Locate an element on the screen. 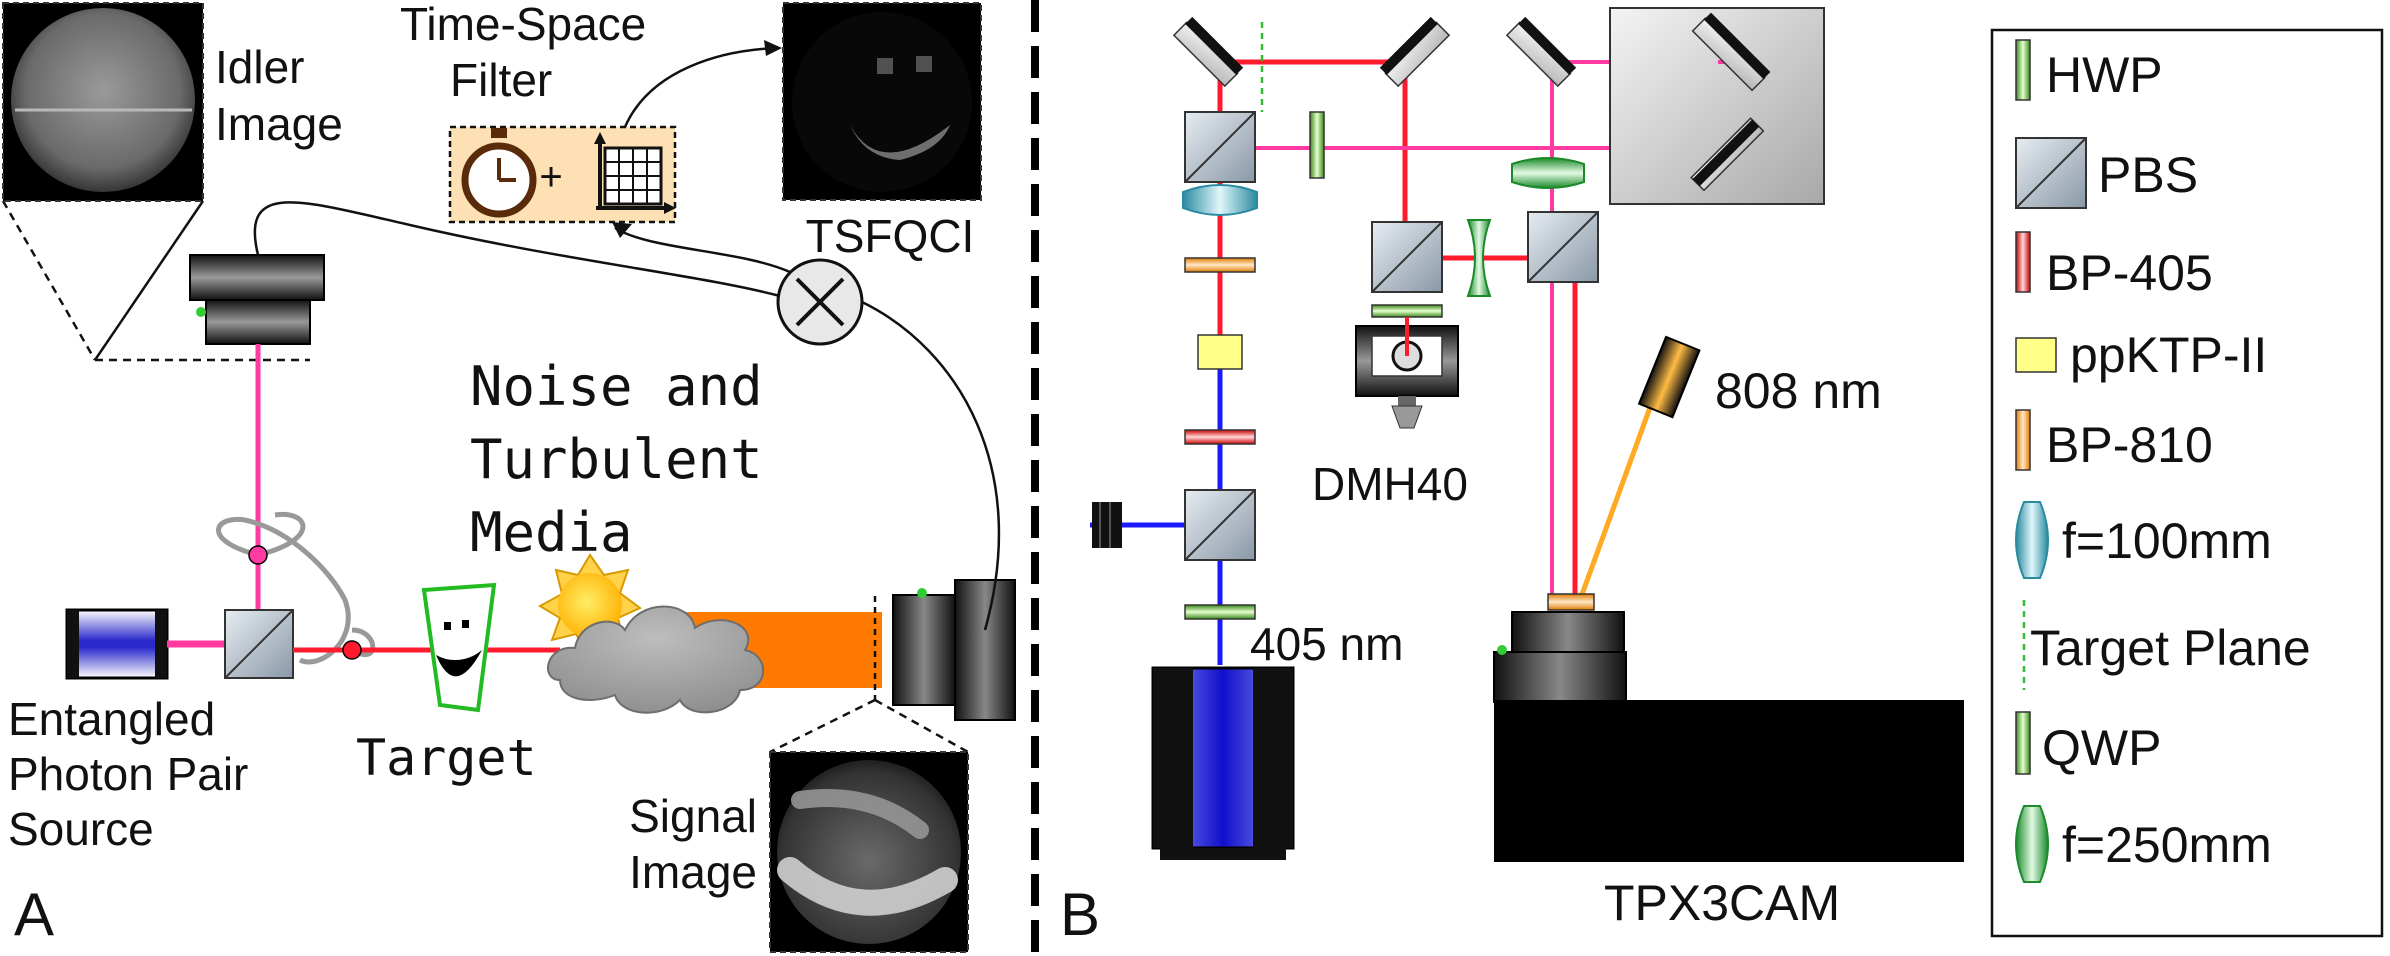 This screenshot has width=2390, height=956. target-mask is located at coordinates (459, 647).